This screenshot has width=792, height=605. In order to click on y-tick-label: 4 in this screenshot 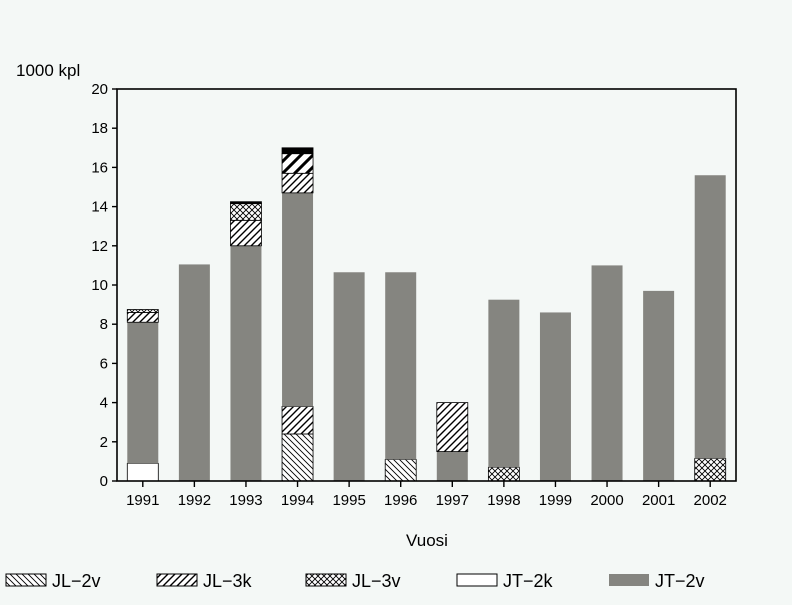, I will do `click(104, 403)`.